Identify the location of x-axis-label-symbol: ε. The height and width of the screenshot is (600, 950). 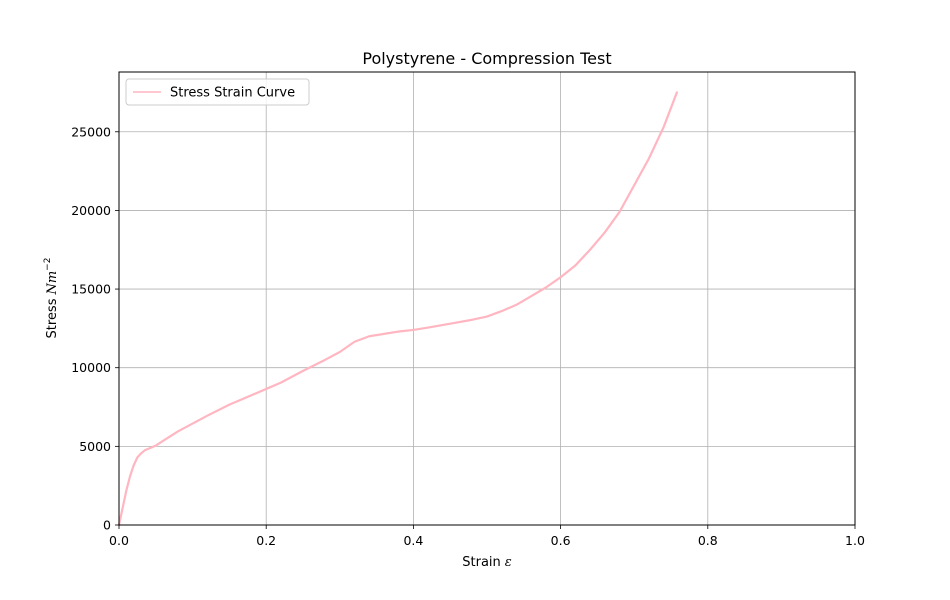
(508, 562).